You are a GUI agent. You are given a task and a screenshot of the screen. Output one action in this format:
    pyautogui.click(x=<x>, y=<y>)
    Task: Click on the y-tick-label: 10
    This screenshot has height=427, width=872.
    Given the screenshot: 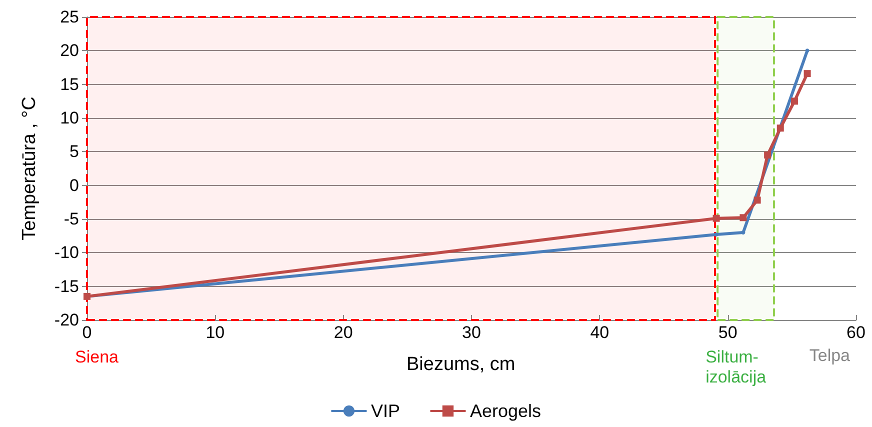 What is the action you would take?
    pyautogui.click(x=69, y=118)
    